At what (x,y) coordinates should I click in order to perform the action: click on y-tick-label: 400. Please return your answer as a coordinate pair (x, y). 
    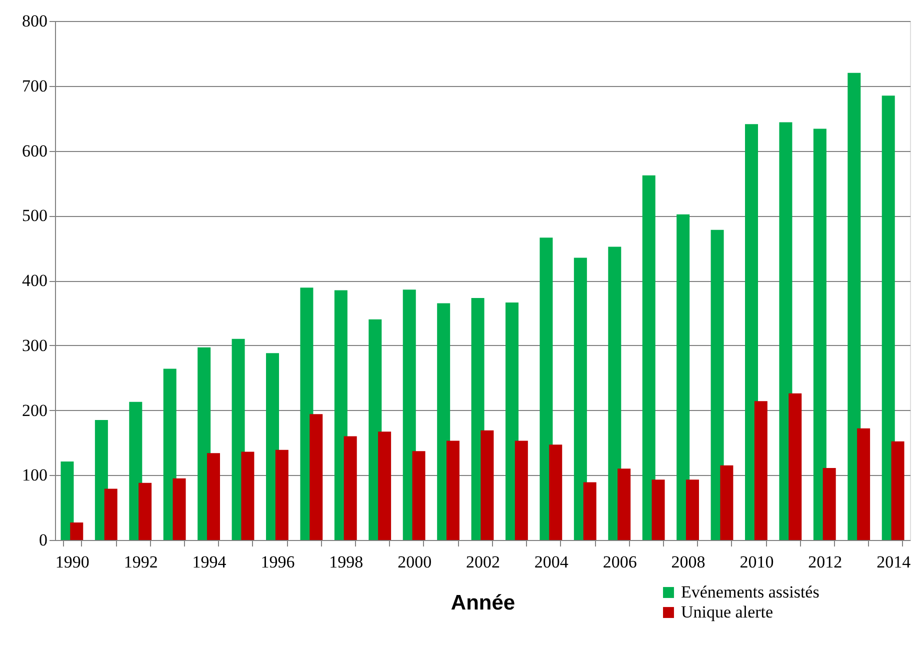
    Looking at the image, I should click on (35, 280).